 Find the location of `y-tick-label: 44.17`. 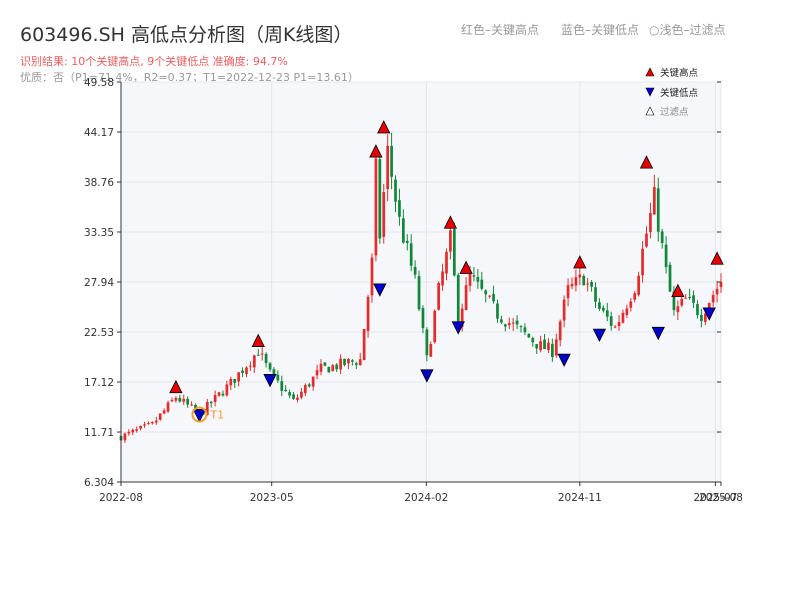

y-tick-label: 44.17 is located at coordinates (99, 133).